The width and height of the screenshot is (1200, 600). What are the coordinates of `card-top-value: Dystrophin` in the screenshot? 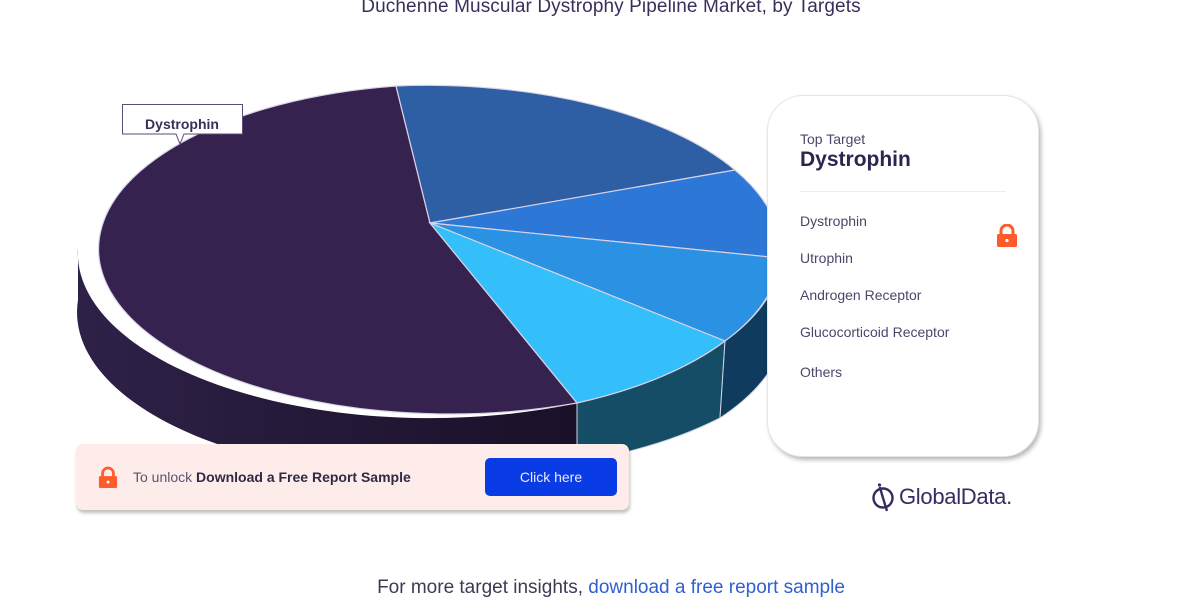 It's located at (855, 159).